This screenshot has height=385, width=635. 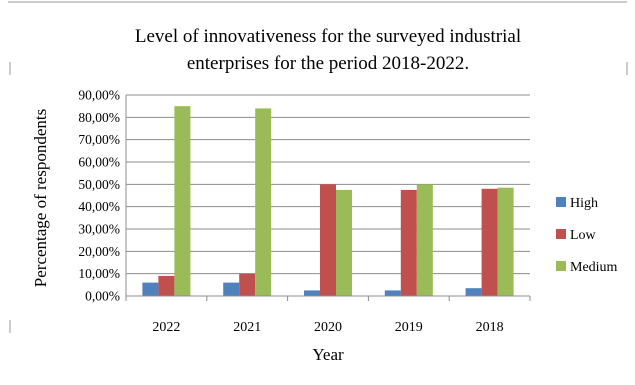 What do you see at coordinates (505, 241) in the screenshot?
I see `bar-medium-2018` at bounding box center [505, 241].